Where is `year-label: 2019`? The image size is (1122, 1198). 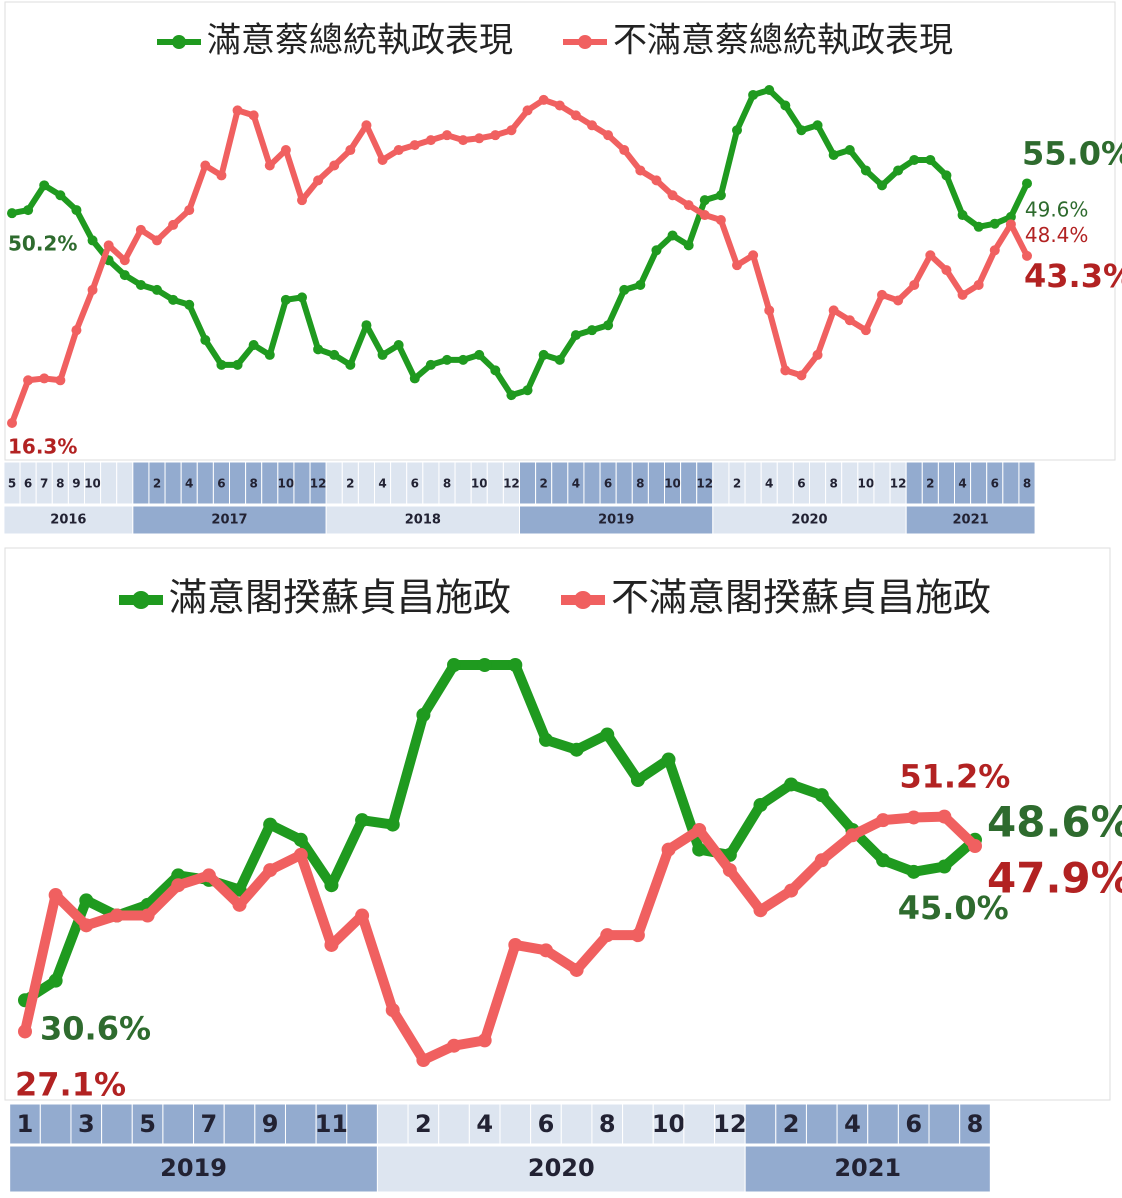
year-label: 2019 is located at coordinates (616, 520).